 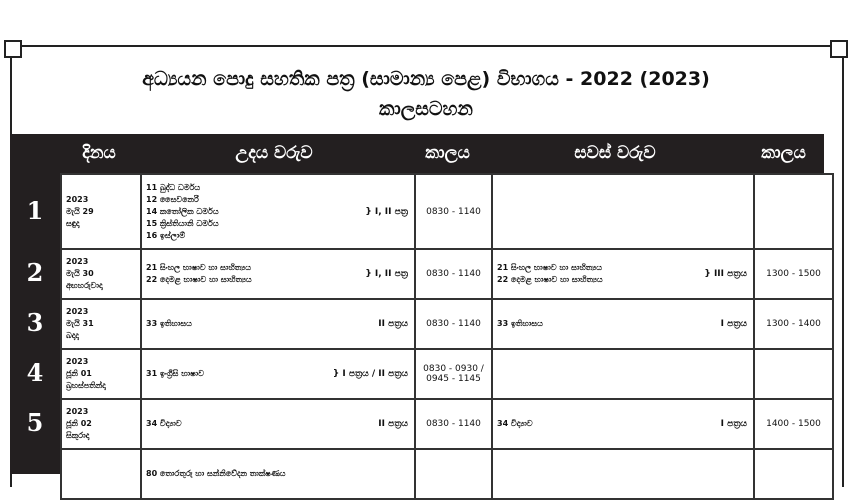 I want to click on date-line: අඟහරුවාදා, so click(x=84, y=285).